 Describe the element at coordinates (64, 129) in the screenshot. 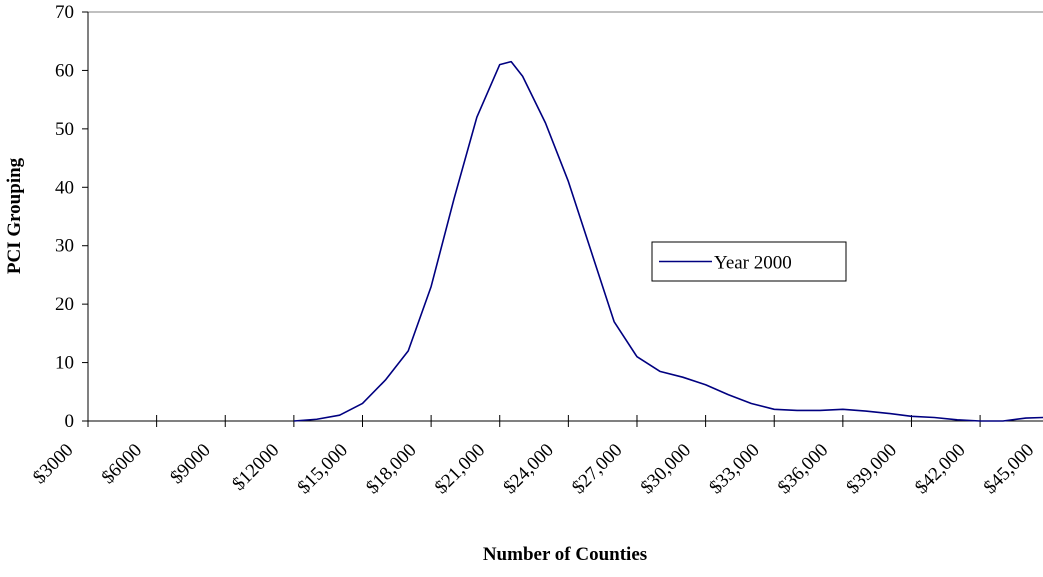

I see `y-tick-label: 50` at that location.